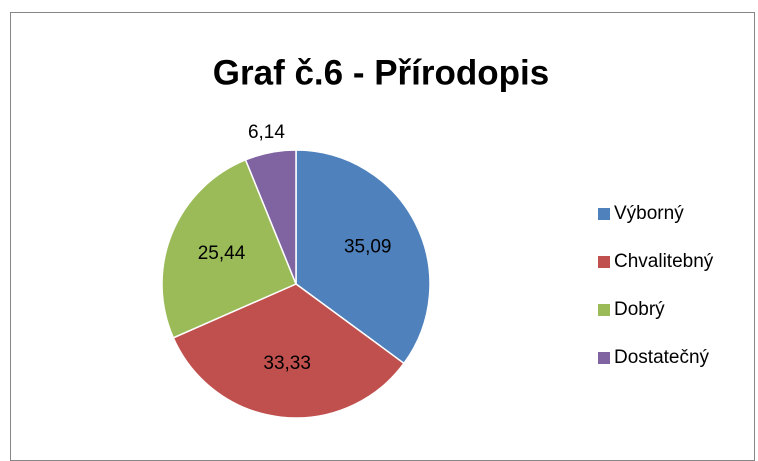  Describe the element at coordinates (368, 247) in the screenshot. I see `data-label: 35,09` at that location.